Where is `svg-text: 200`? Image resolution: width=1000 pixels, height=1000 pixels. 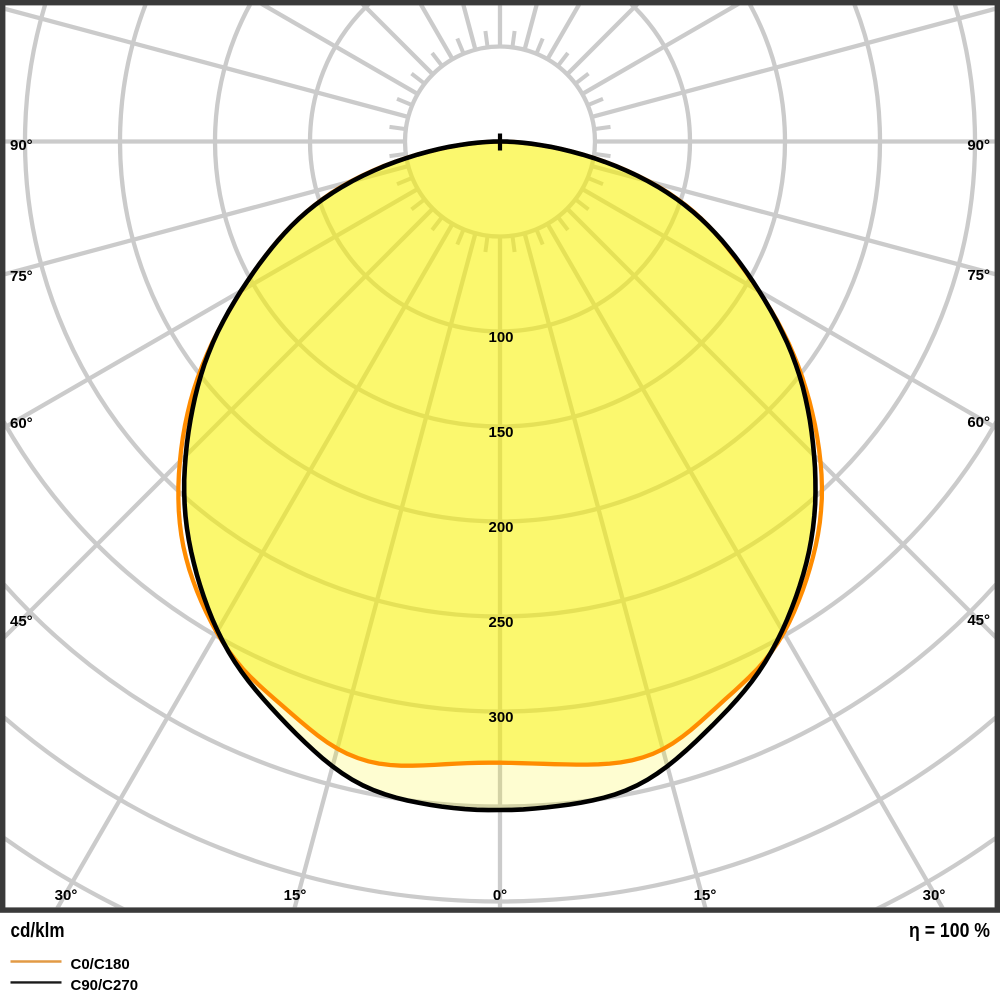
svg-text: 200 is located at coordinates (500, 527).